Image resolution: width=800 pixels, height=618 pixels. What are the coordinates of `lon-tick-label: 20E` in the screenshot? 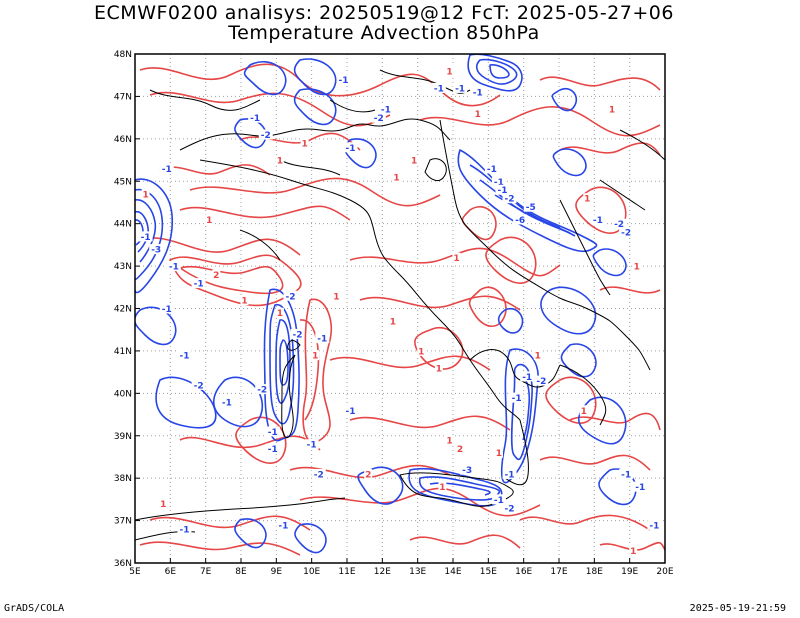 It's located at (664, 572).